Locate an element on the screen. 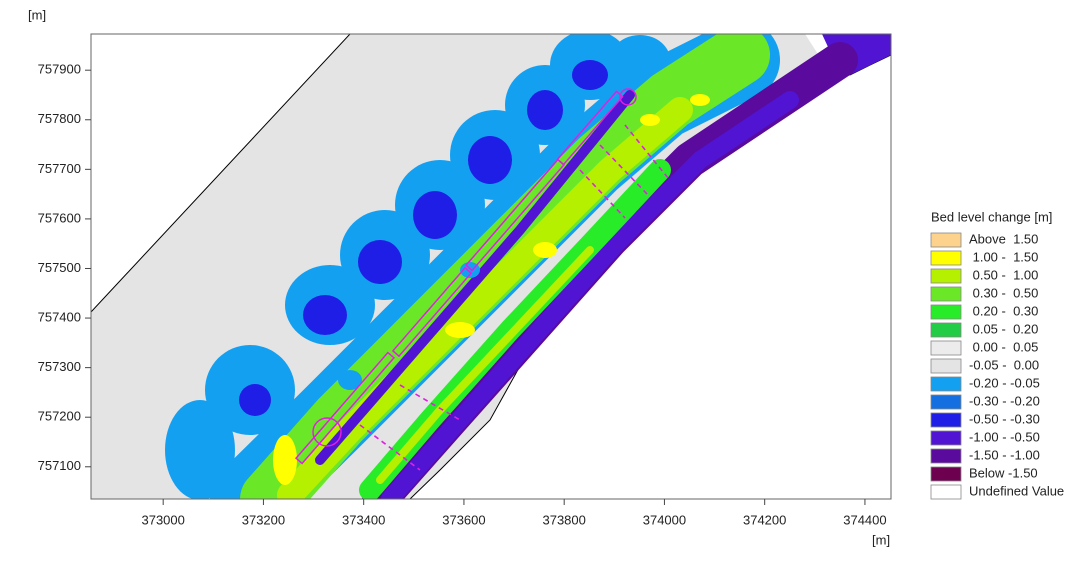 This screenshot has height=561, width=1090. legend-label: Undefined Value is located at coordinates (1016, 490).